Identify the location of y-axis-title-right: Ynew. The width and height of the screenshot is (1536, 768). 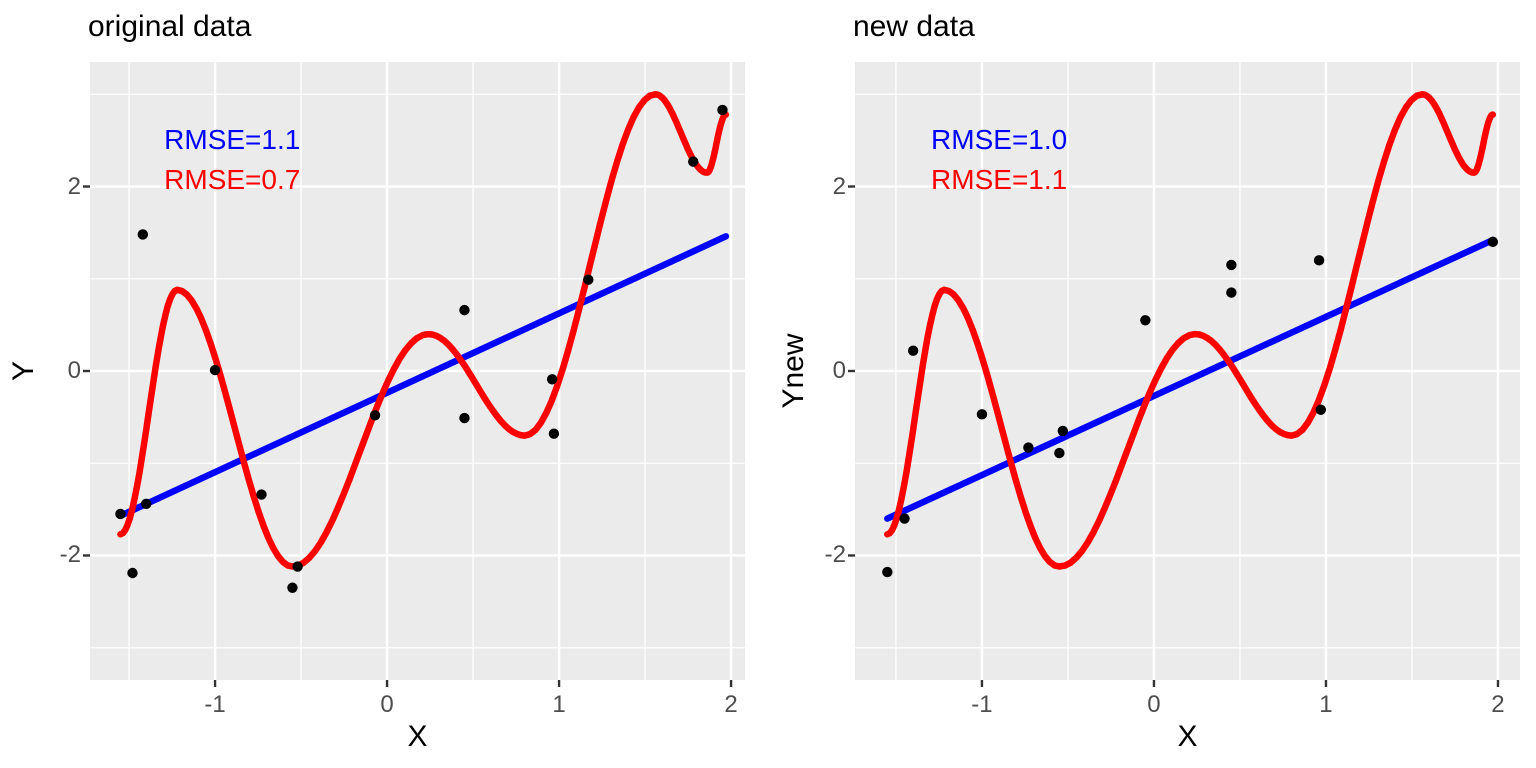
(793, 371).